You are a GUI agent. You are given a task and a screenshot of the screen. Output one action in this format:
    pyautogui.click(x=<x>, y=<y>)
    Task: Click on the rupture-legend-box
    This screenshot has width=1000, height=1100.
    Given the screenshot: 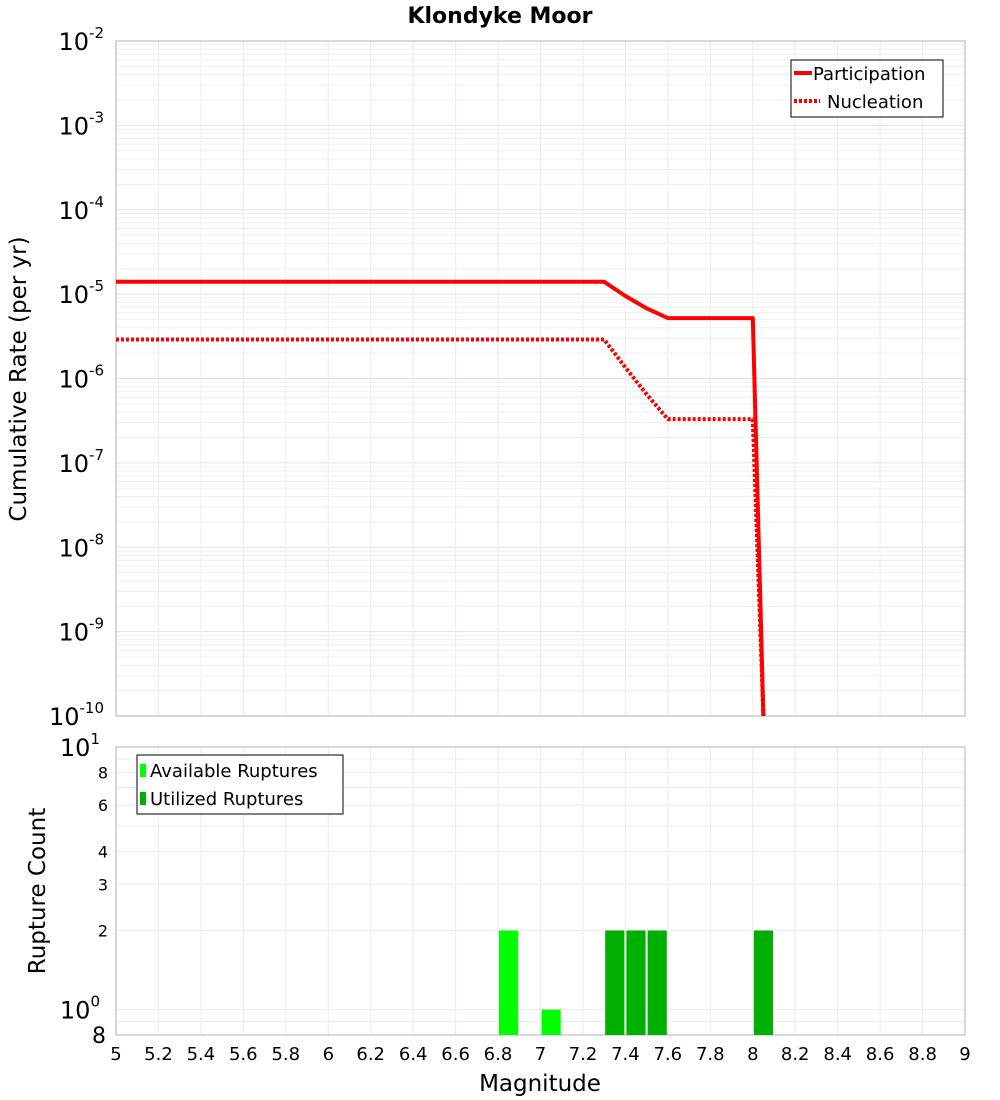 What is the action you would take?
    pyautogui.click(x=240, y=784)
    